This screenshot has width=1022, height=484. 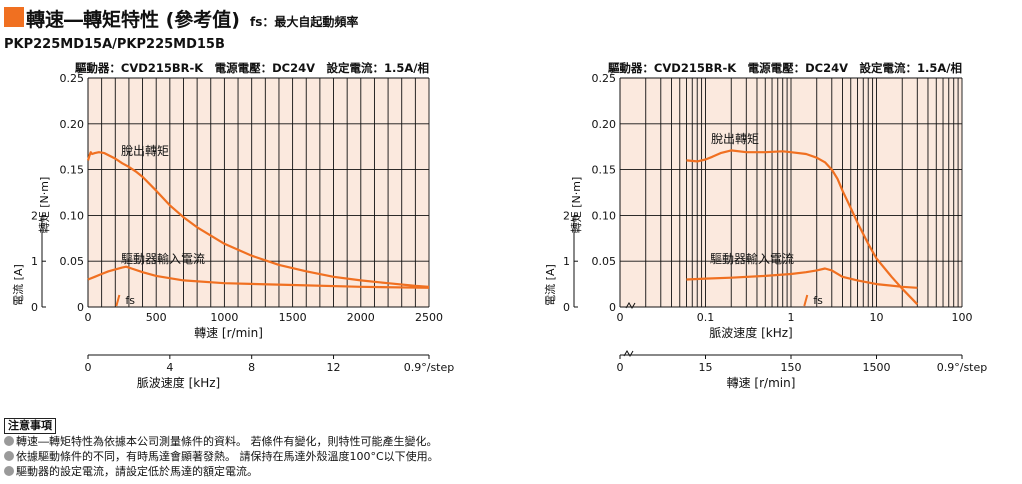 What do you see at coordinates (877, 317) in the screenshot?
I see `x-tick-label: 10` at bounding box center [877, 317].